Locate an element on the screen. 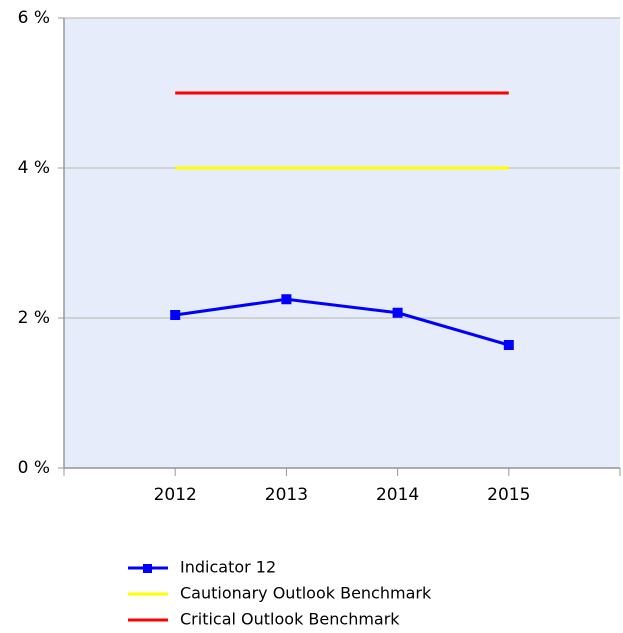 The width and height of the screenshot is (623, 633). x-tick-label: 2014 is located at coordinates (397, 495).